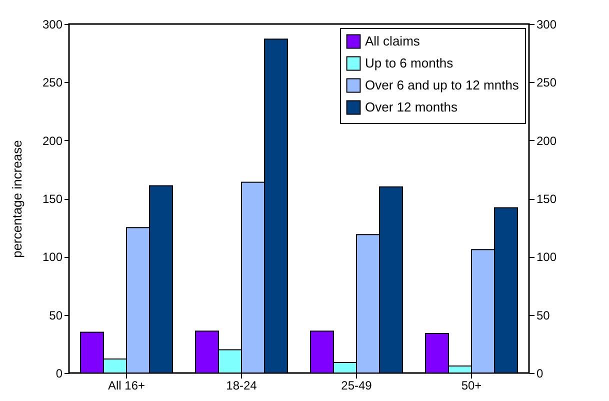 Image resolution: width=609 pixels, height=401 pixels. What do you see at coordinates (16, 199) in the screenshot?
I see `y-axis-title: percentage increase` at bounding box center [16, 199].